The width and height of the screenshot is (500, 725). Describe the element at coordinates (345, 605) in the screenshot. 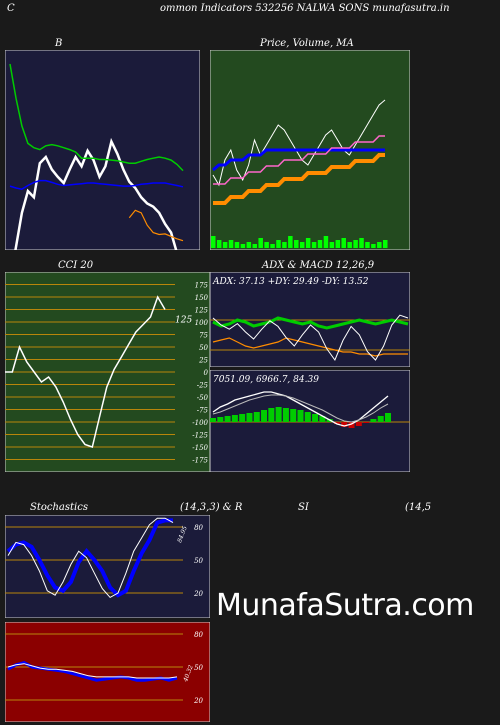

I see `watermark: MunafaSutra.com` at that location.